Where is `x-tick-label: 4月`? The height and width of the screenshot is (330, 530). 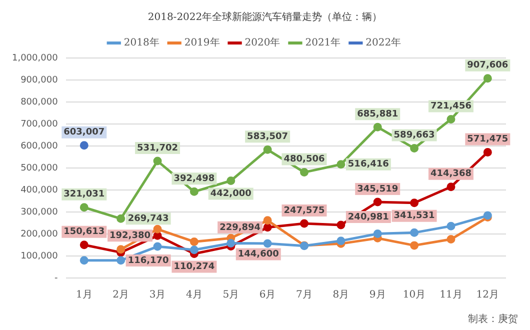 x-tick-label: 4月 is located at coordinates (194, 295).